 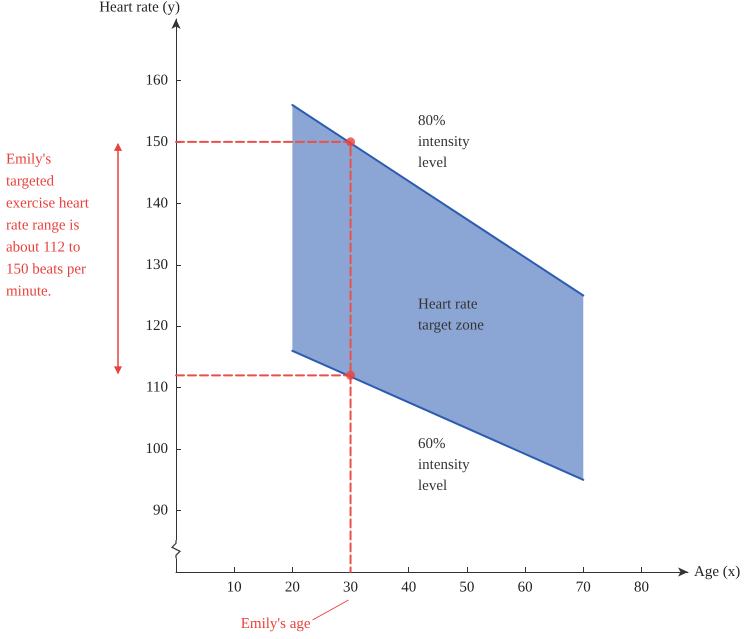 I want to click on y-axis-title: Heart rate (y), so click(x=139, y=8).